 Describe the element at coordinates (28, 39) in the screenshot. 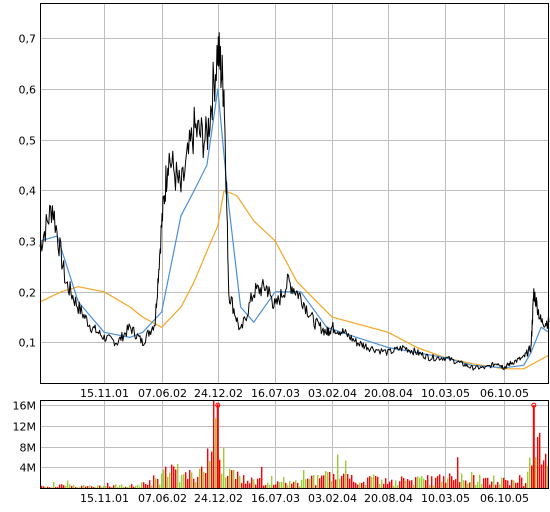

I see `y-tick-label: 0,7` at that location.